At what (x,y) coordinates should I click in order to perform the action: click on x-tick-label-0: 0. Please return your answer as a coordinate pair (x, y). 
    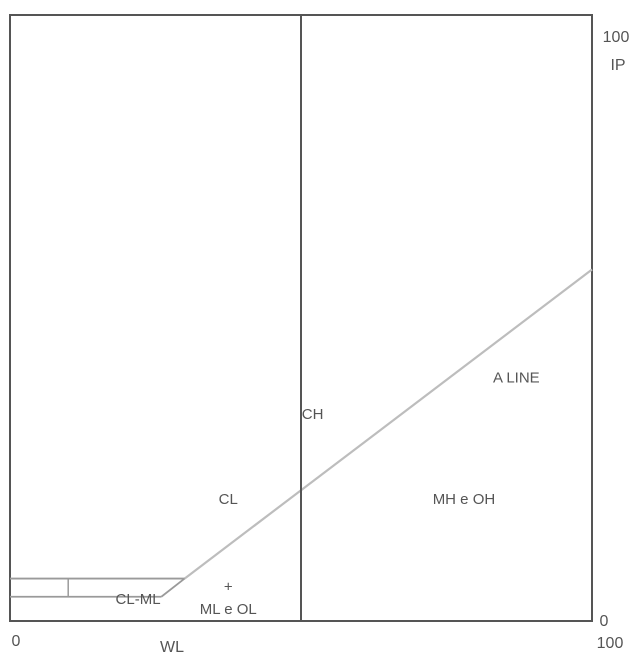
    Looking at the image, I should click on (16, 641).